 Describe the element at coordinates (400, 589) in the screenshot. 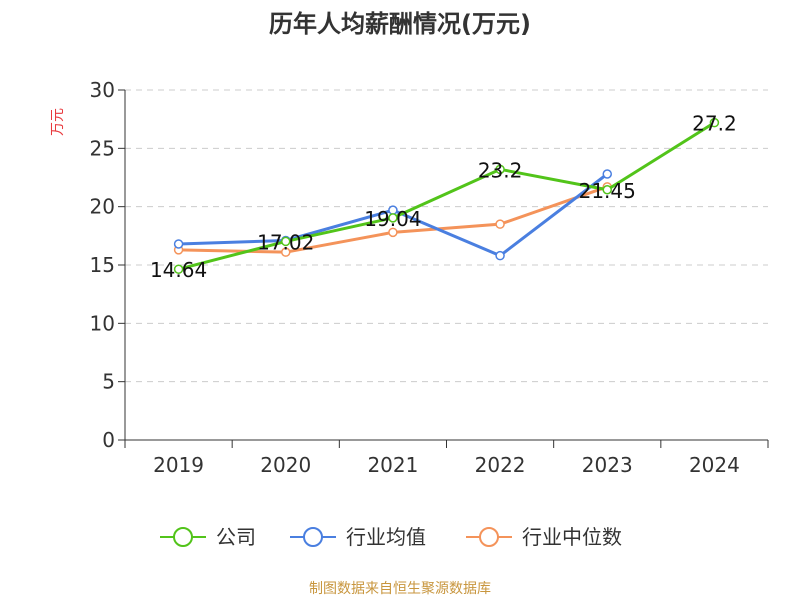

I see `source-note: 制图数据来自恒生聚源数据库` at that location.